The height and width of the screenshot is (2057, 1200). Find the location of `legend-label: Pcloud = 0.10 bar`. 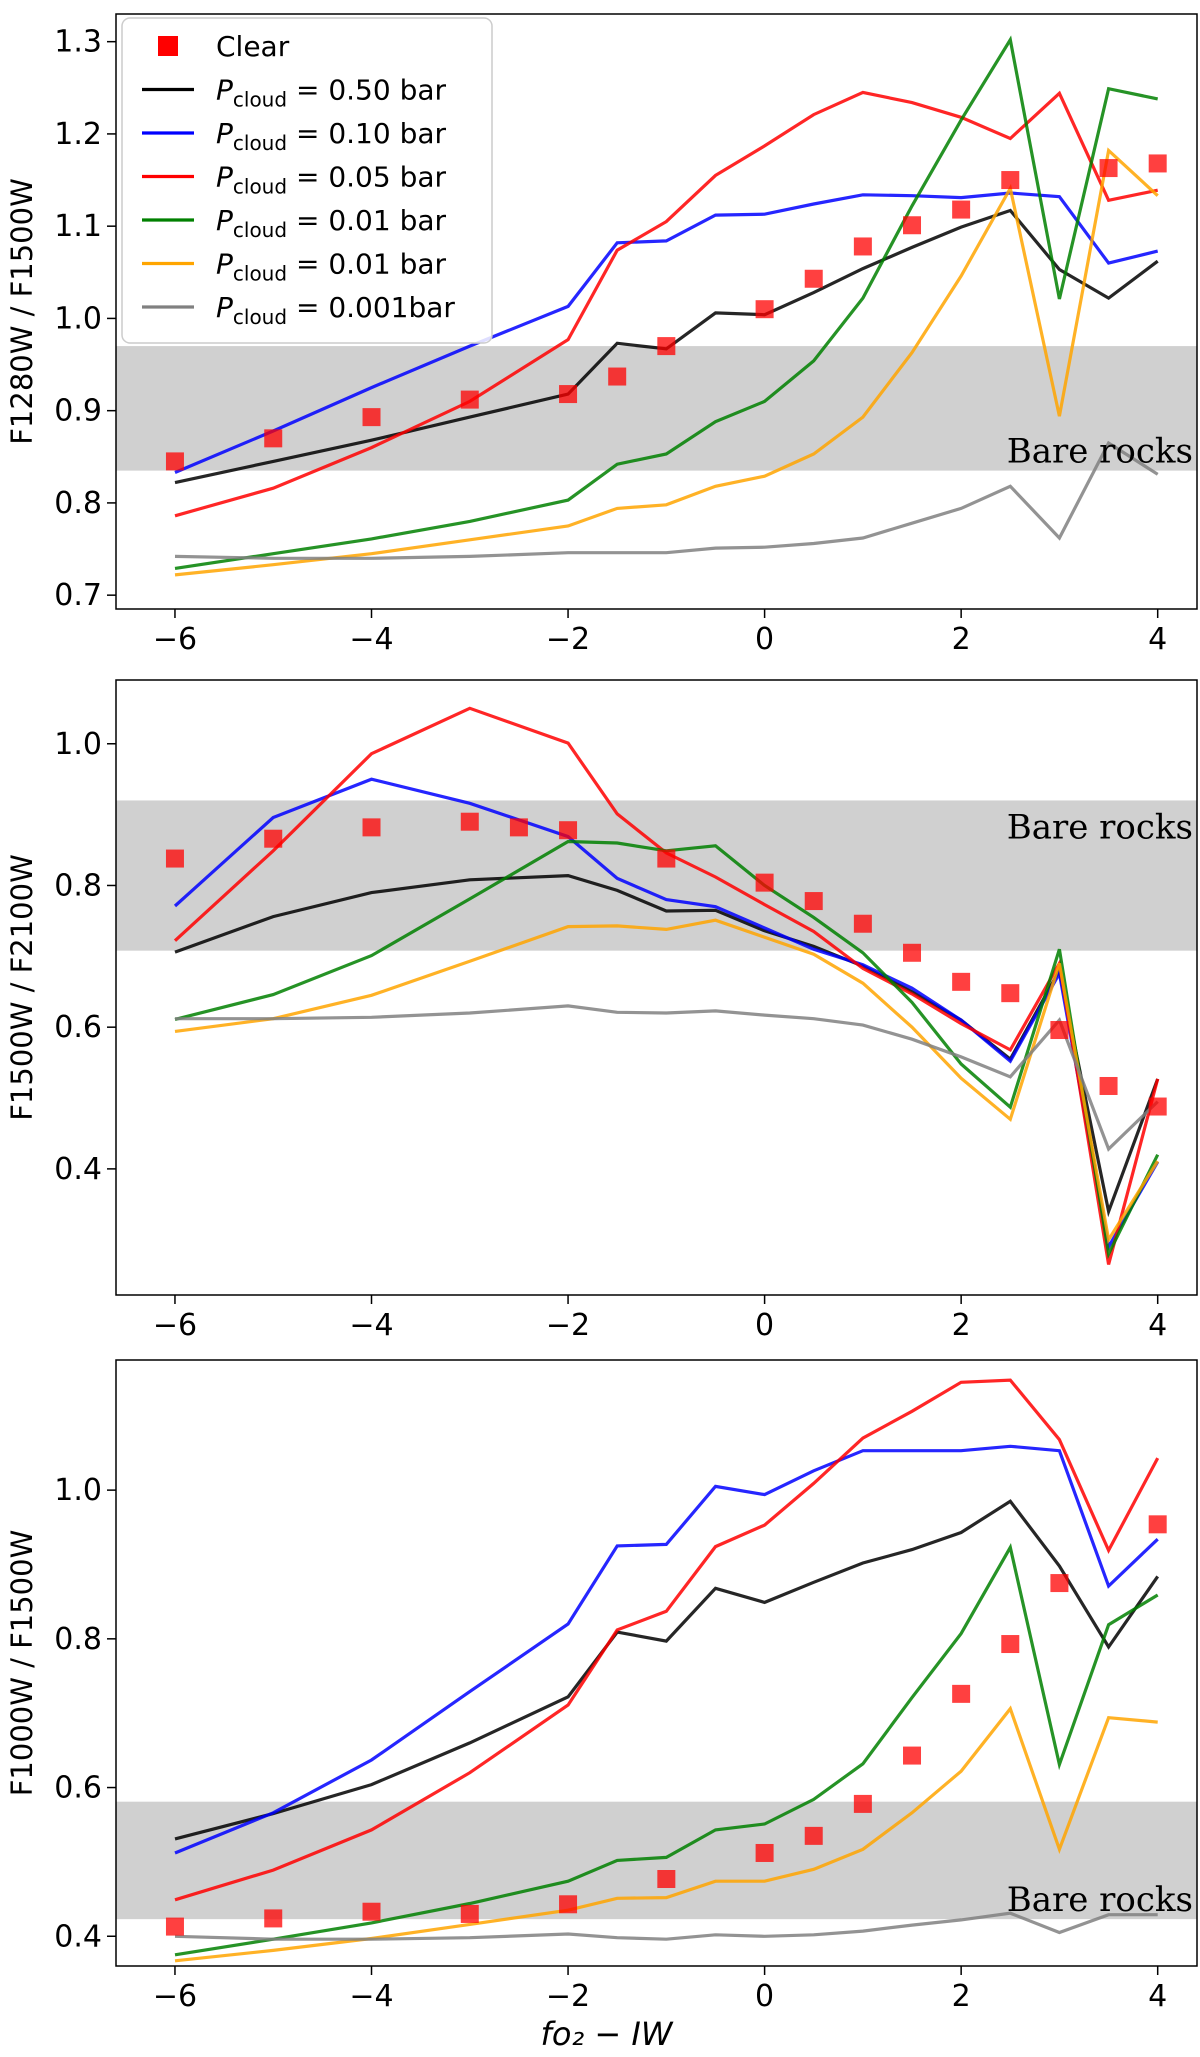

legend-label: Pcloud = 0.10 bar is located at coordinates (331, 136).